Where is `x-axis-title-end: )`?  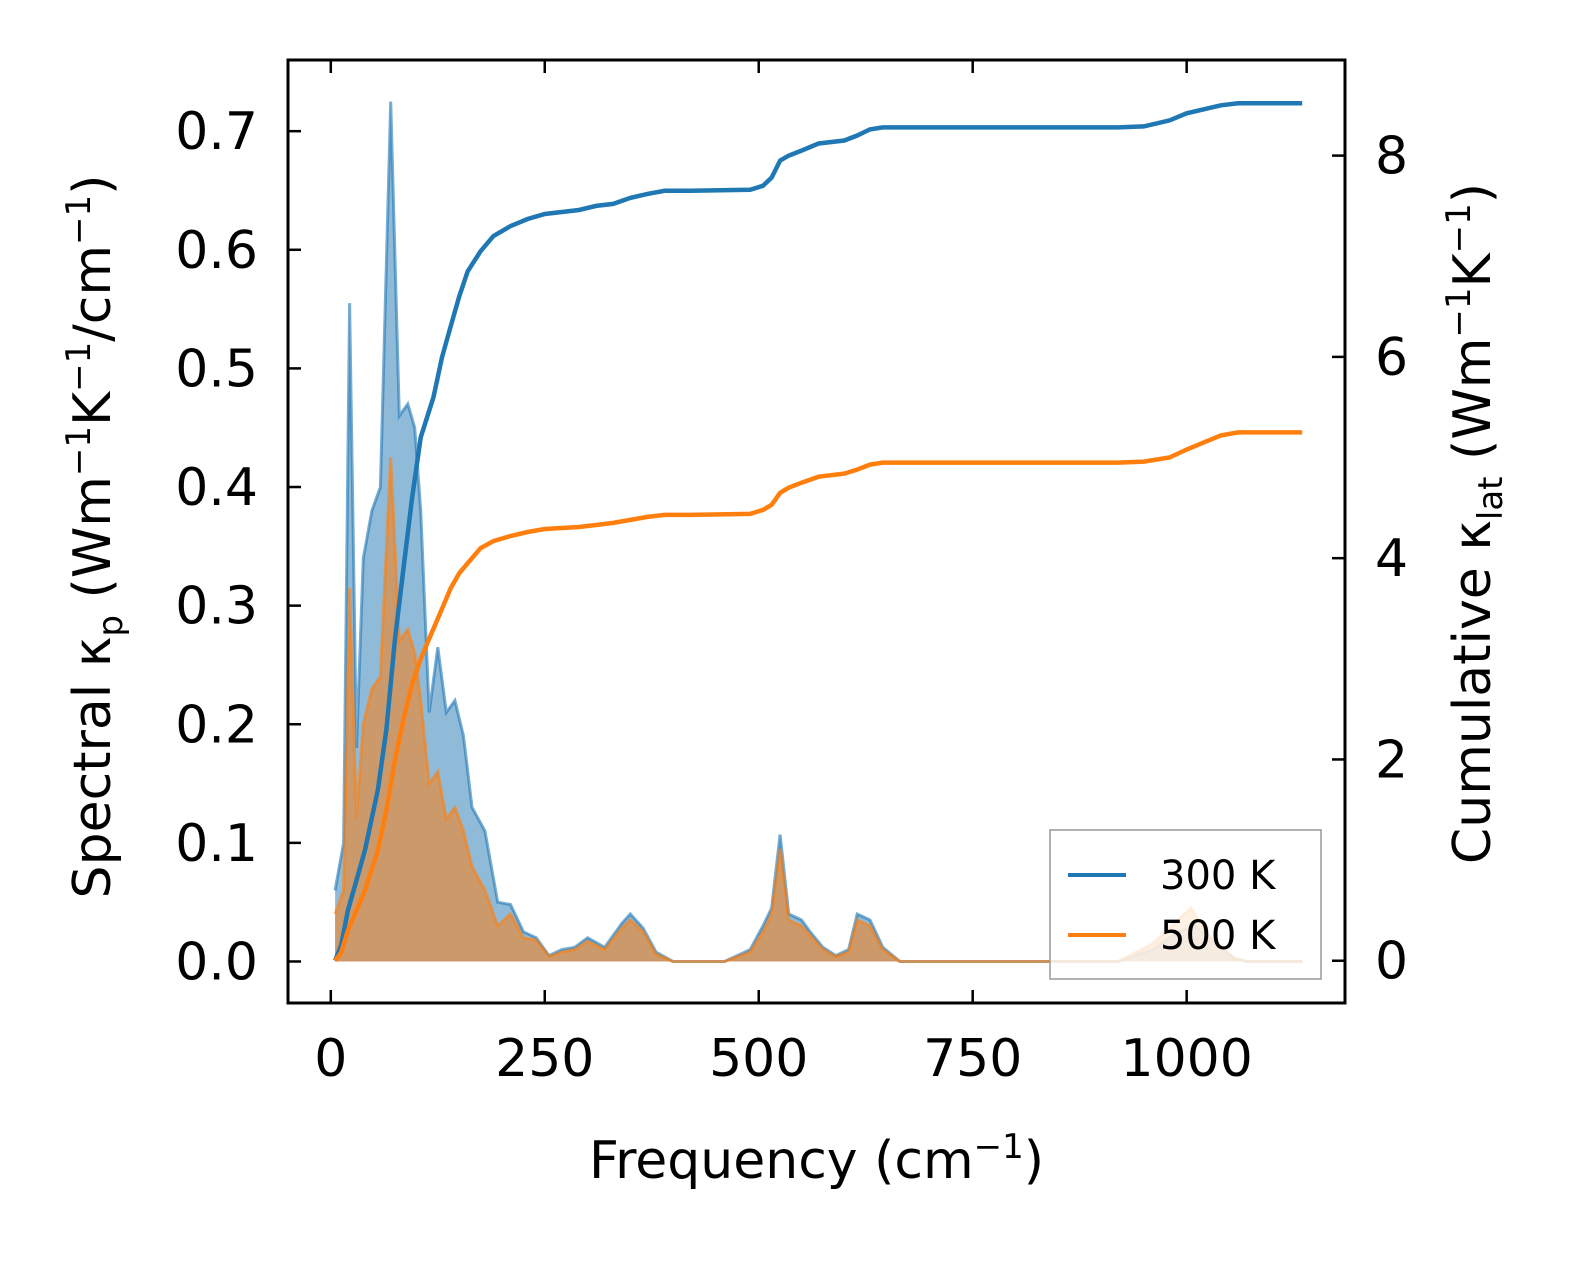 x-axis-title-end: ) is located at coordinates (1034, 1161).